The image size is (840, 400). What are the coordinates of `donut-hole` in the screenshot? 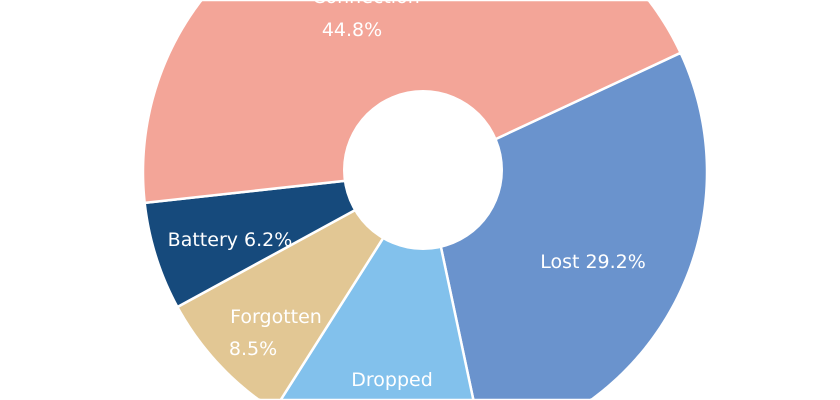 It's located at (423, 170).